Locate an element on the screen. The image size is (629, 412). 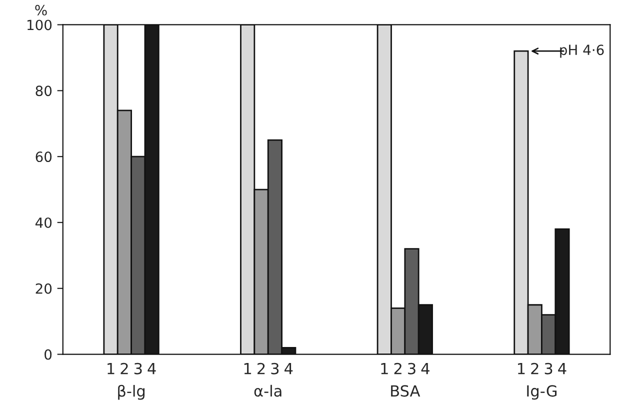
x-tick-label: β-lg is located at coordinates (131, 392).